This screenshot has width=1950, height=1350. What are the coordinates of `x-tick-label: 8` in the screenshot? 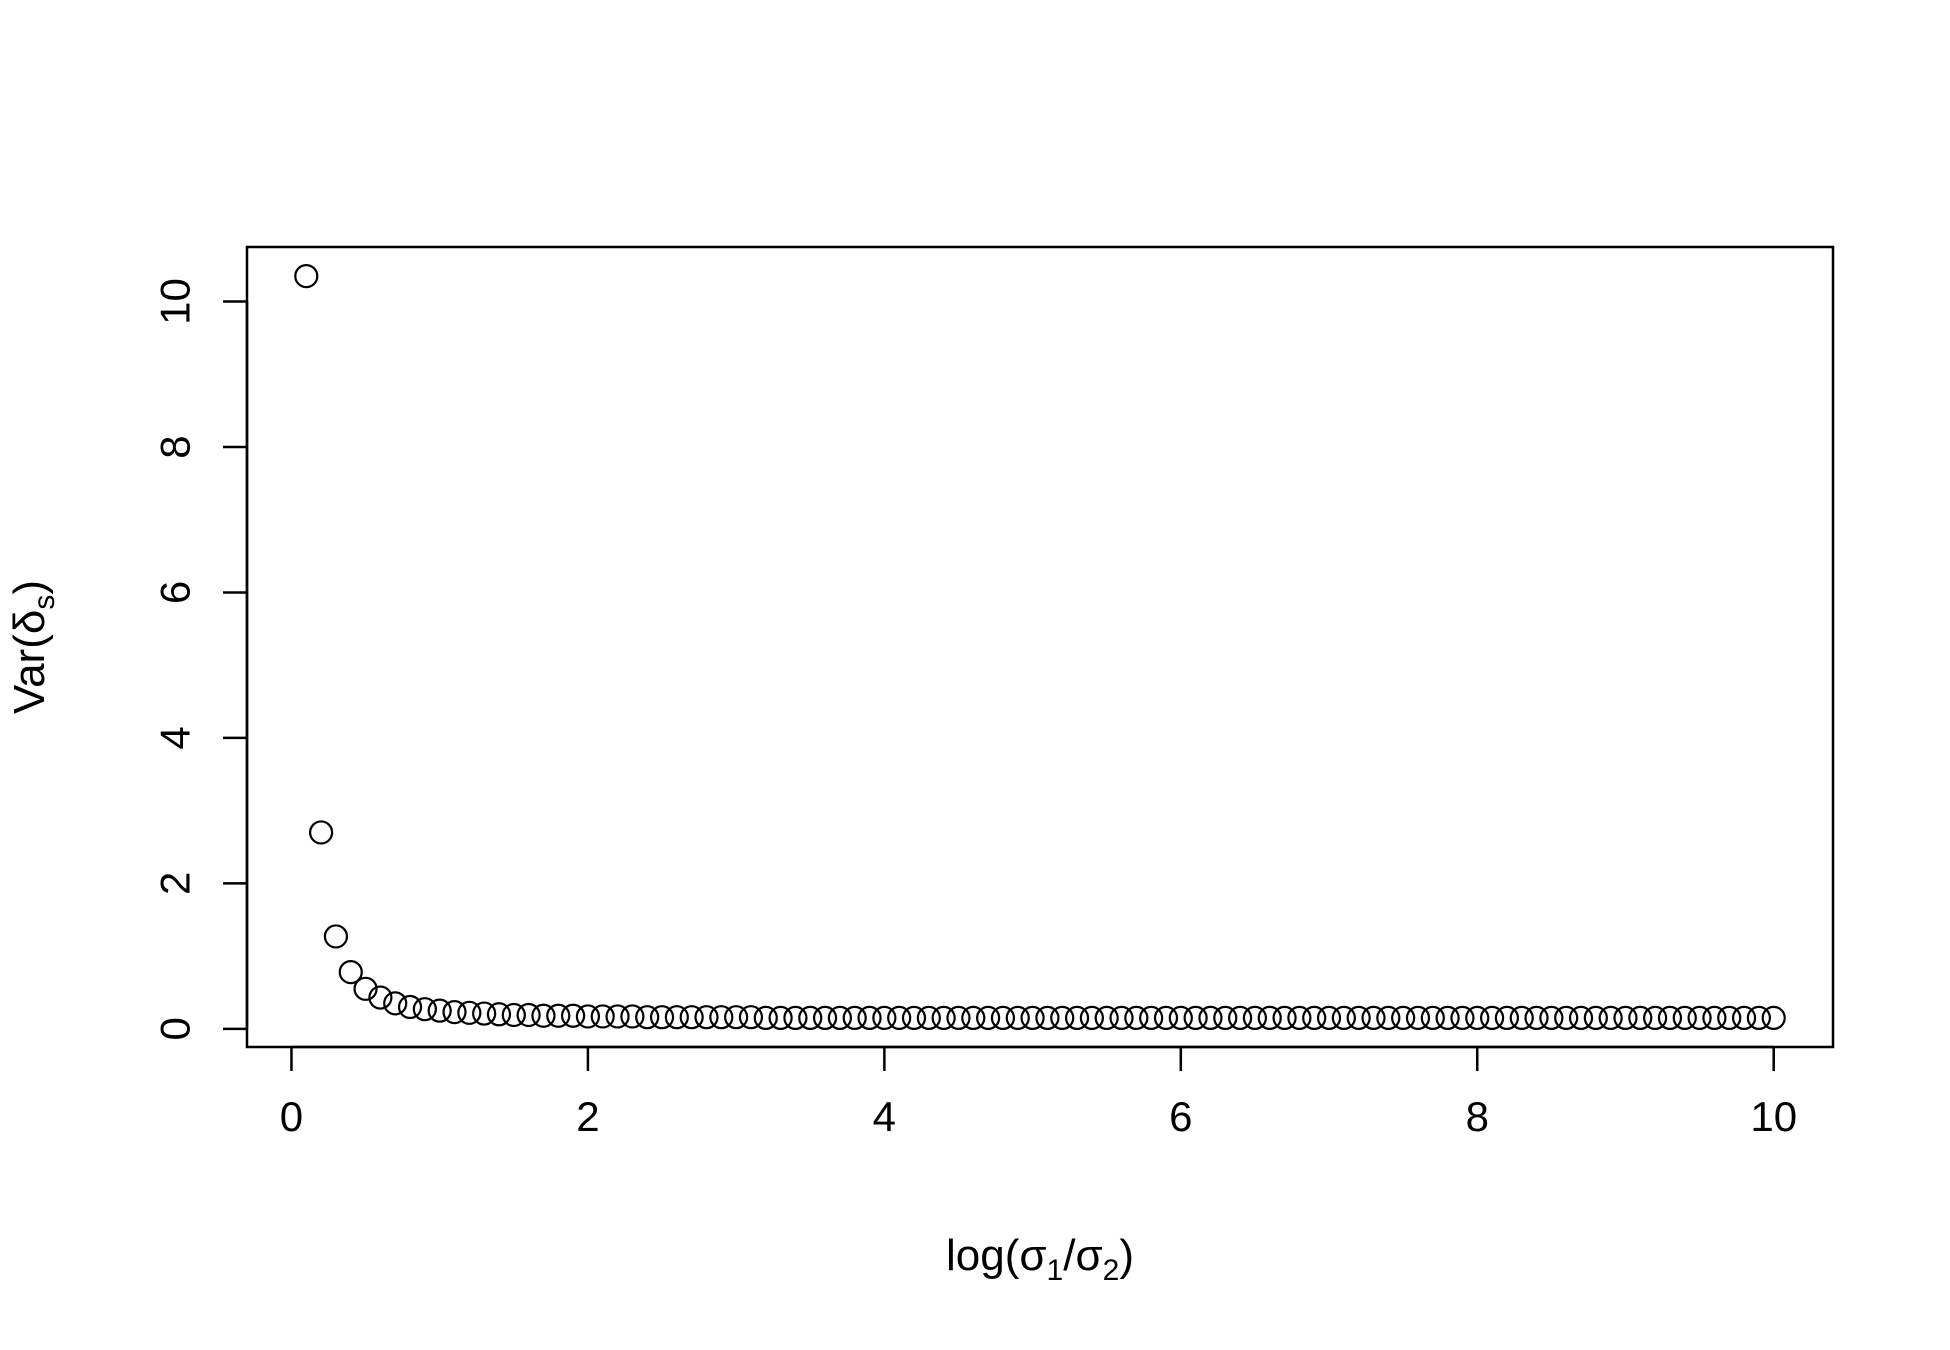 It's located at (1477, 1116).